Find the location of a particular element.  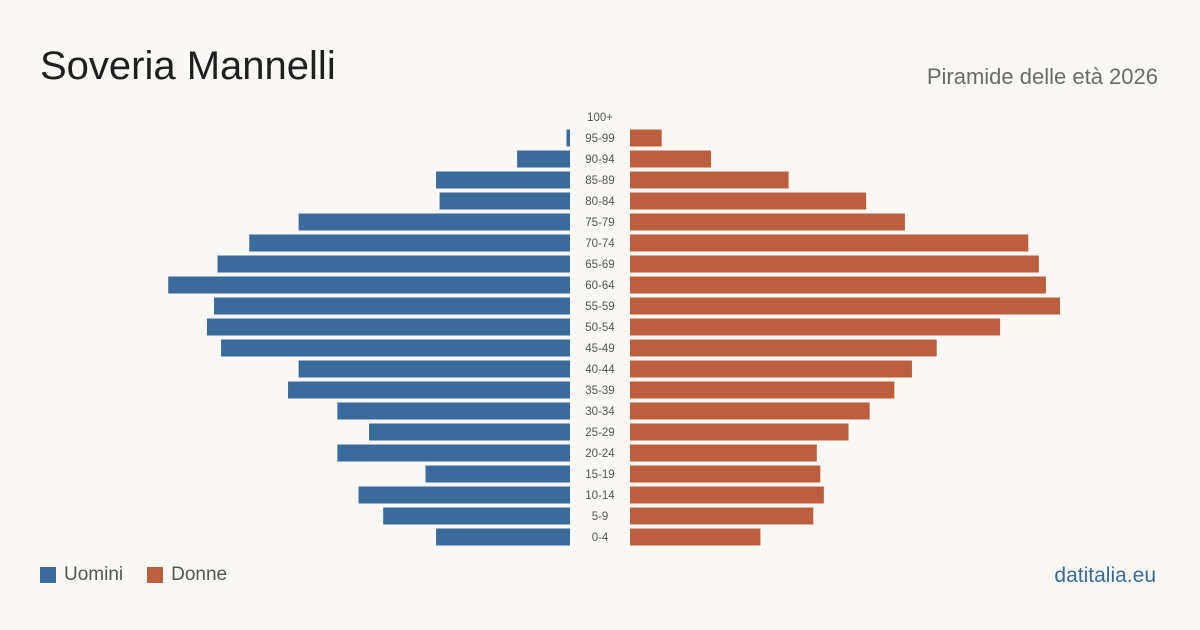

age-label-45-49: 45-49 is located at coordinates (599, 349).